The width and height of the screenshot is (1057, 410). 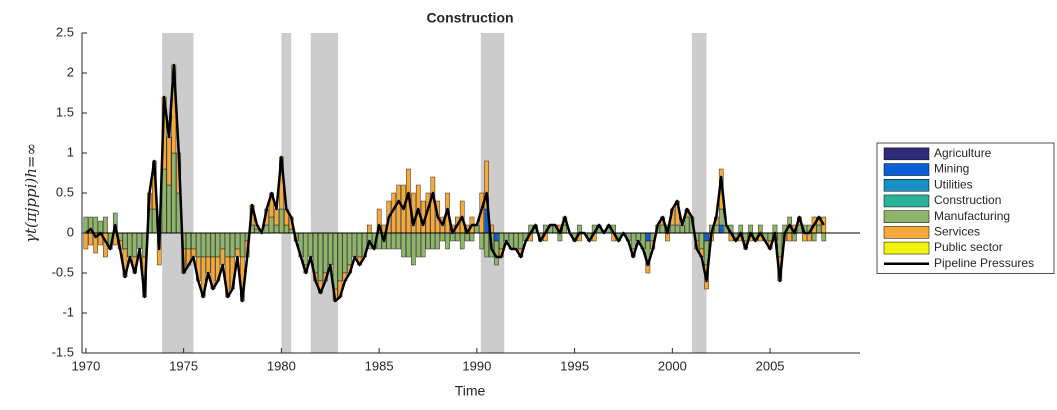 What do you see at coordinates (672, 365) in the screenshot?
I see `x-tick-label: 2000` at bounding box center [672, 365].